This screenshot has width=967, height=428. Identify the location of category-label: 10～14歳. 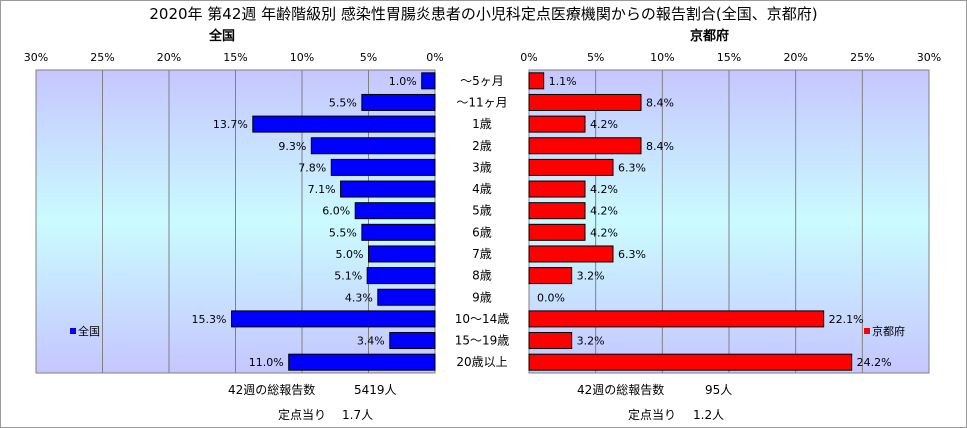
(482, 319).